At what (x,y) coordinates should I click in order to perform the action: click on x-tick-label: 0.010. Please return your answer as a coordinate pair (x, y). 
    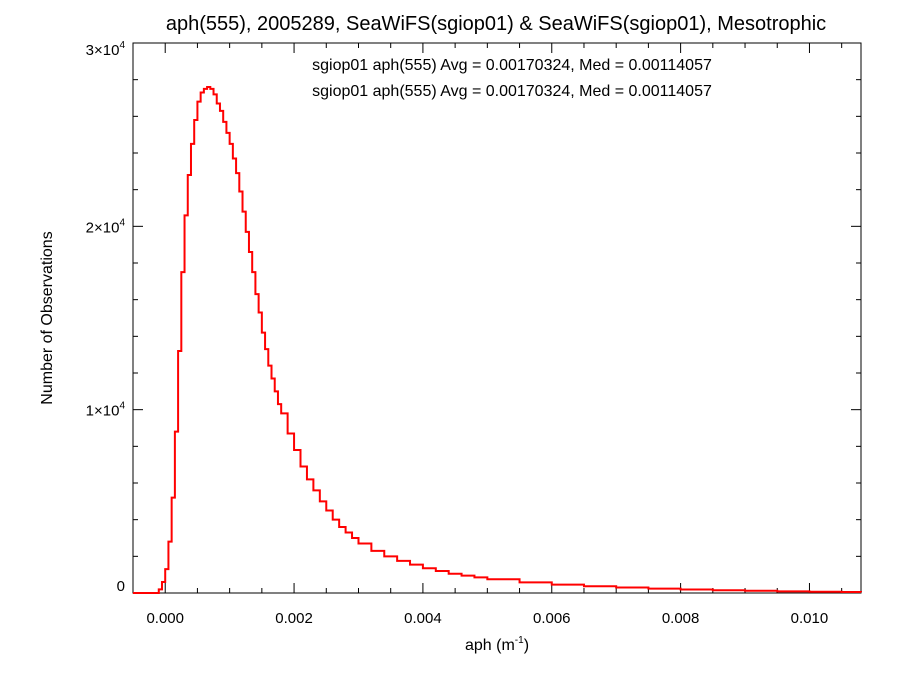
    Looking at the image, I should click on (810, 618).